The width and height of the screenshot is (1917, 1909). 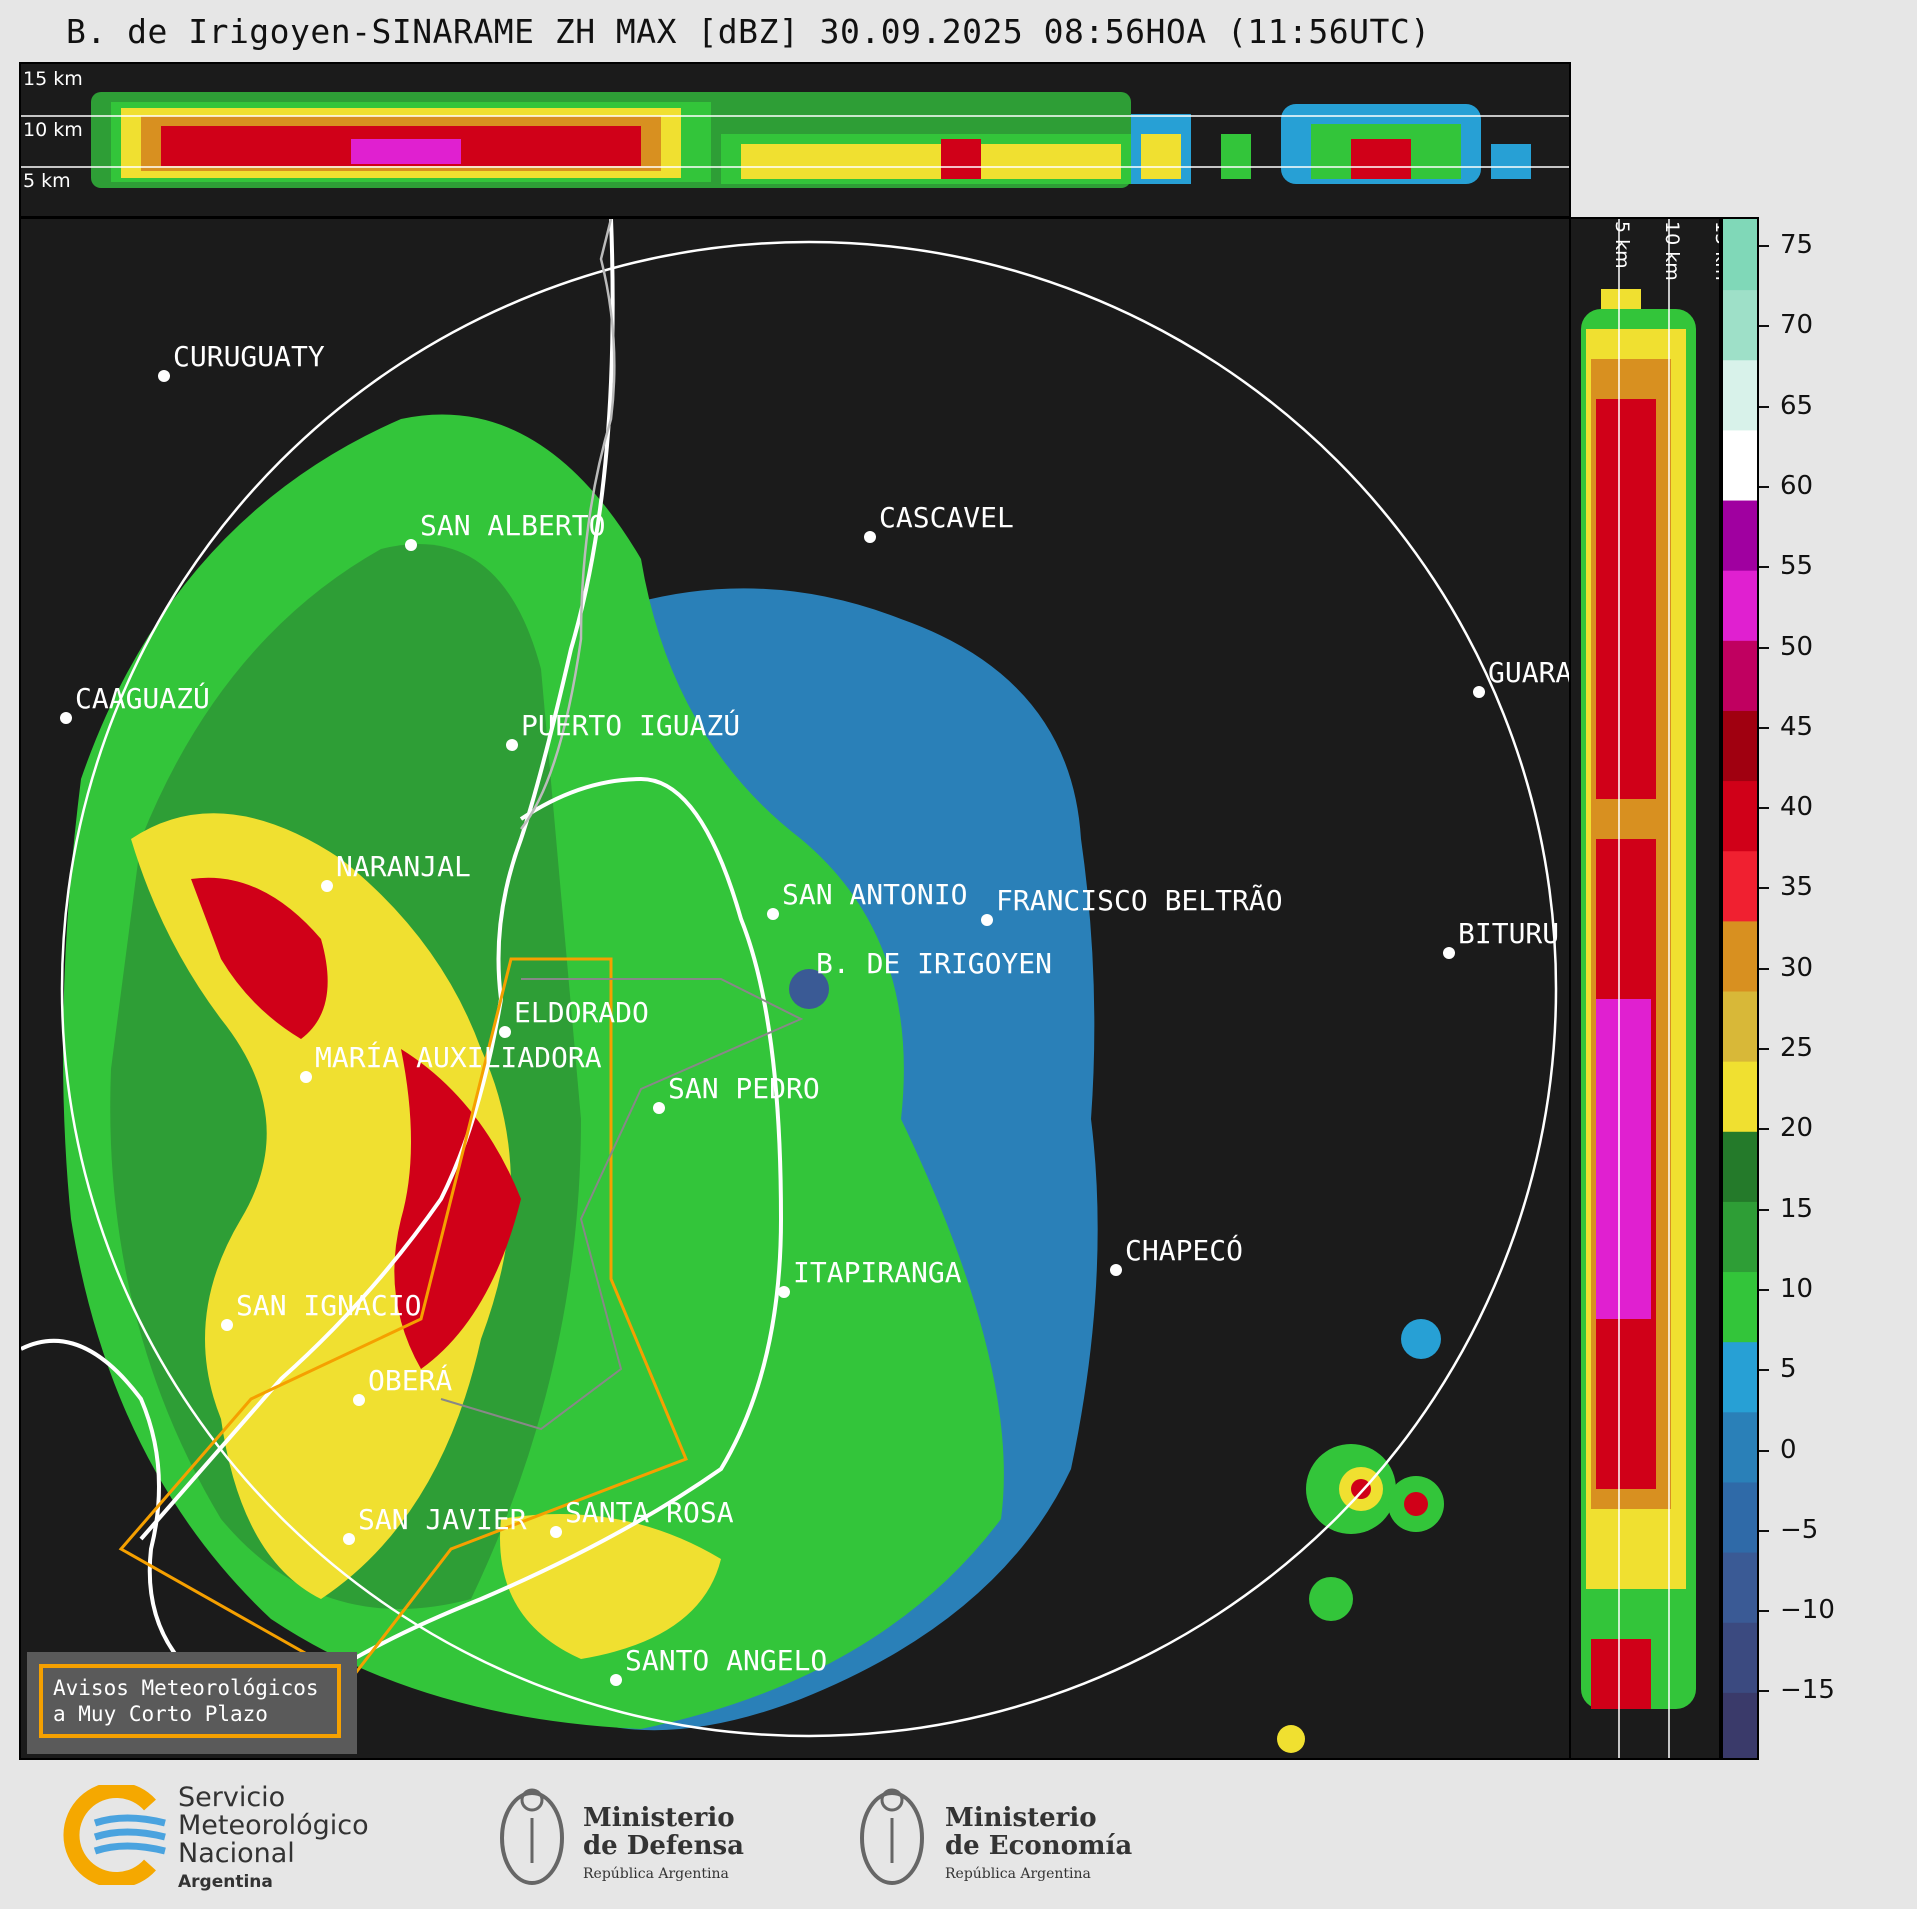 What do you see at coordinates (1716, 251) in the screenshot?
I see `side-height-label-15km: 15 km` at bounding box center [1716, 251].